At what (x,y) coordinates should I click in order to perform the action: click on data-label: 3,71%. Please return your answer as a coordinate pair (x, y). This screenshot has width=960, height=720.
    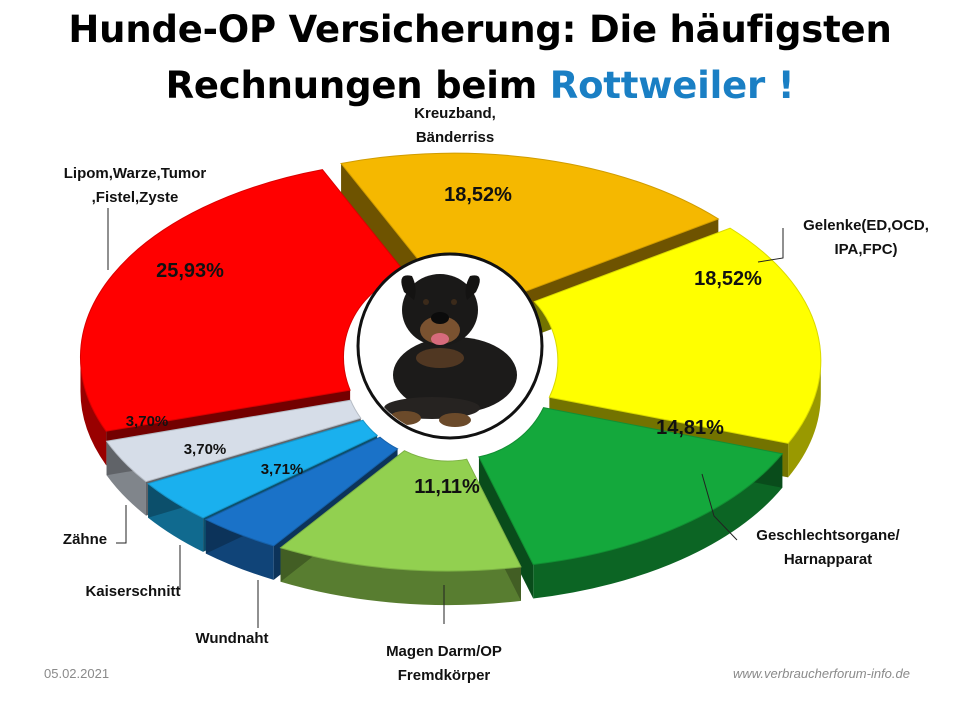
    Looking at the image, I should click on (282, 469).